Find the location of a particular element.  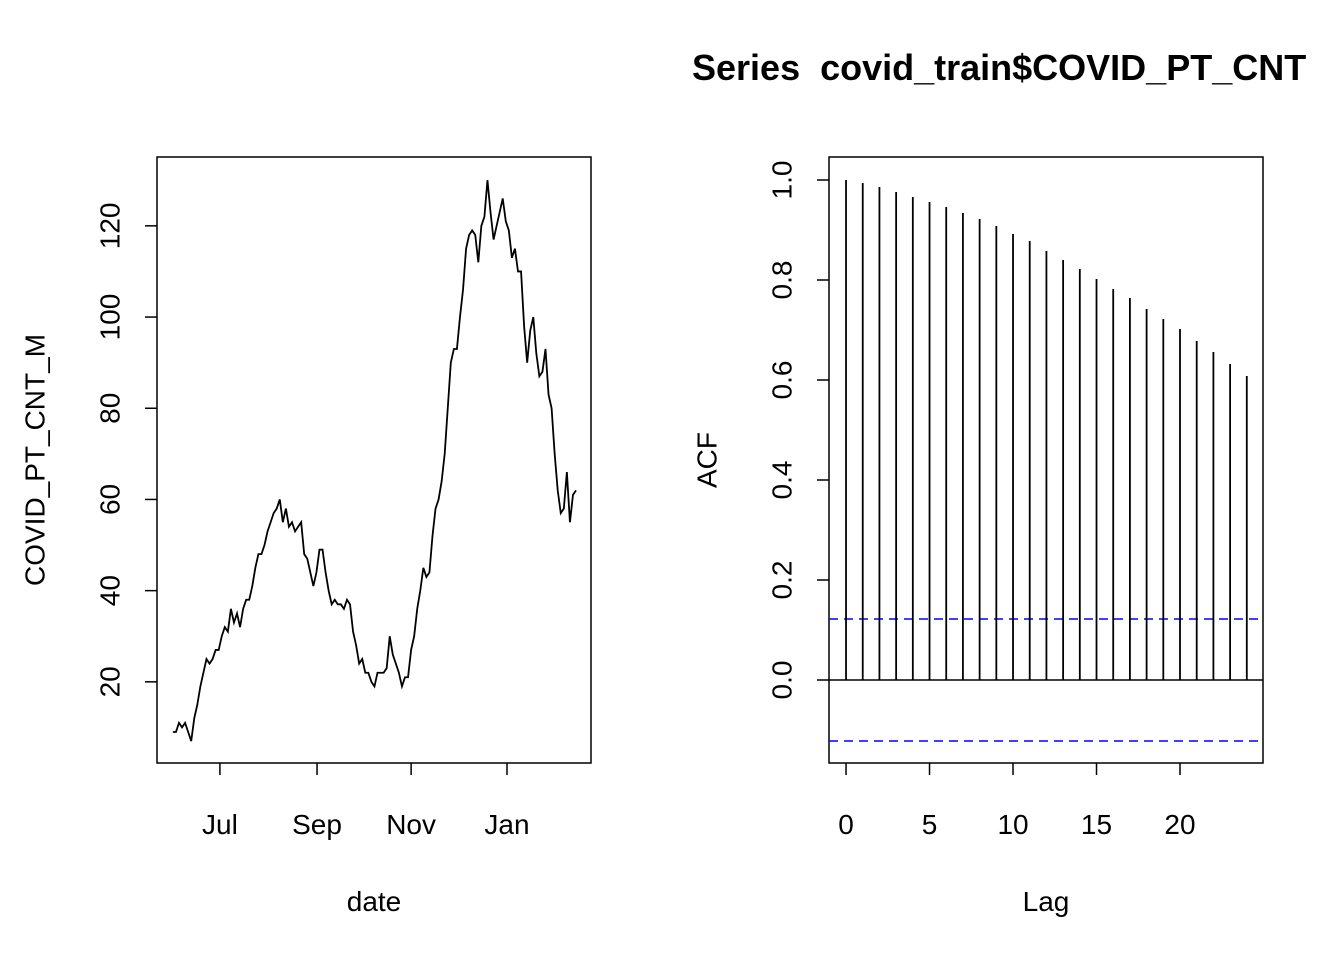

y-tick-label: 100 is located at coordinates (109, 317).